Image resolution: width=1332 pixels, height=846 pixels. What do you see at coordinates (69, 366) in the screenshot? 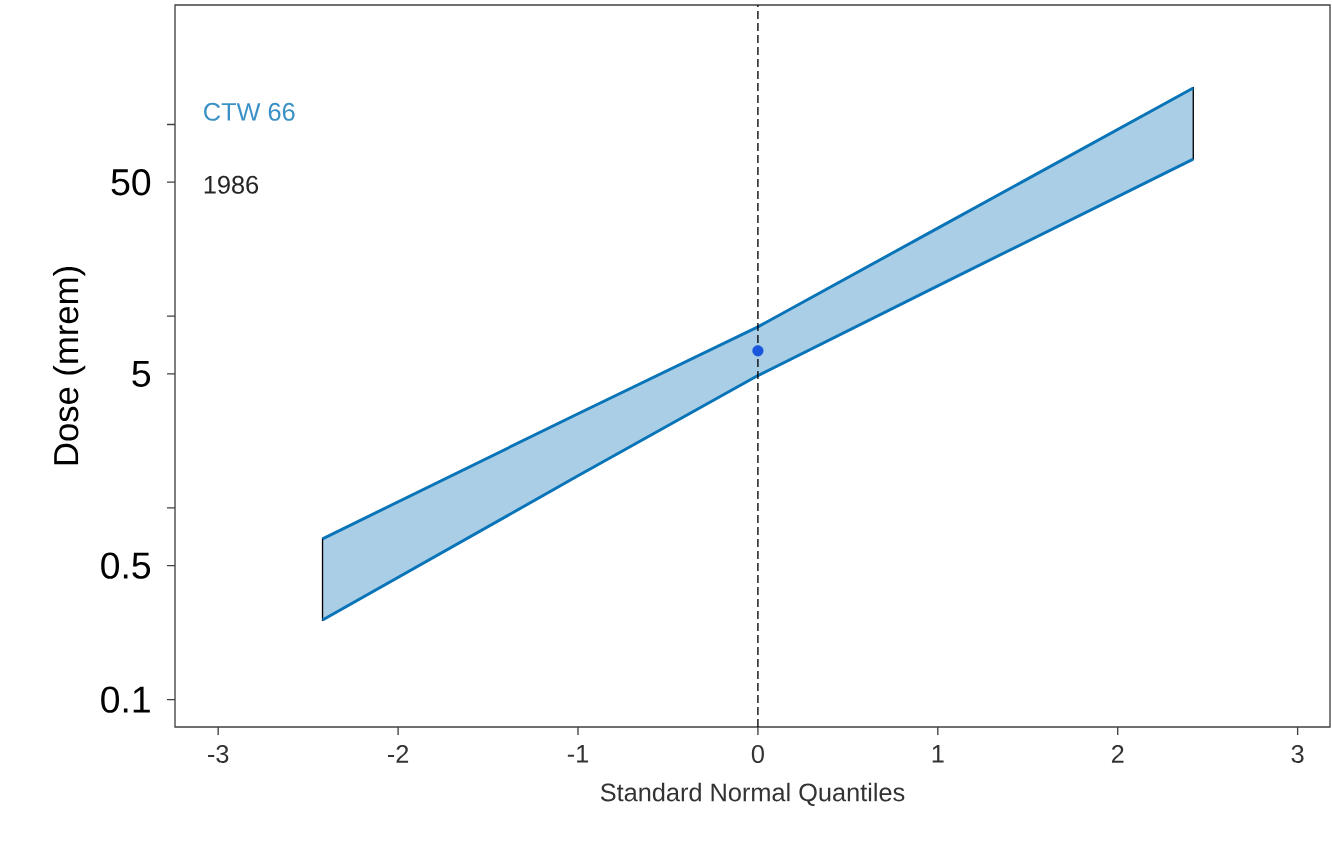
I see `y-axis-title: Dose (mrem)` at bounding box center [69, 366].